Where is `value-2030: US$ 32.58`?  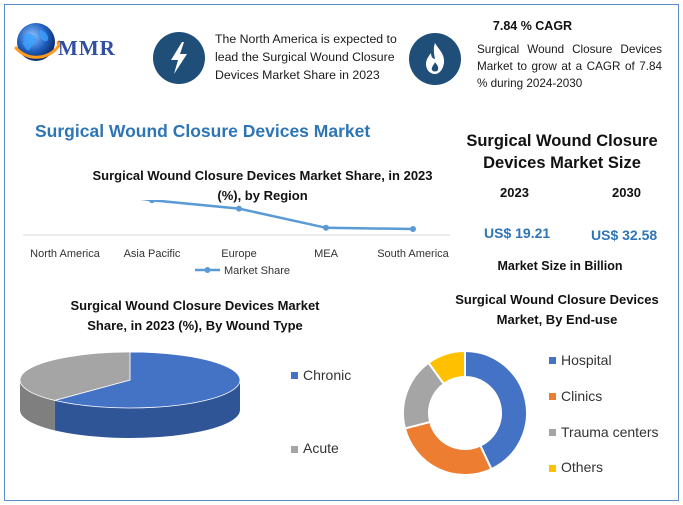 value-2030: US$ 32.58 is located at coordinates (624, 235).